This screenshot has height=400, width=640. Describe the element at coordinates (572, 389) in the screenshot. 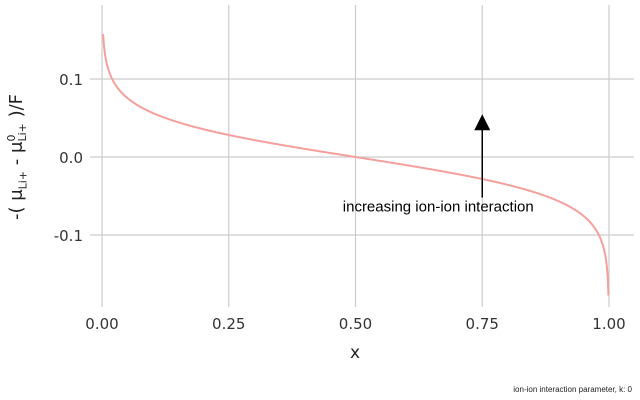

I see `caption-k-parameter: ion-ion interaction parameter, k: 0` at that location.